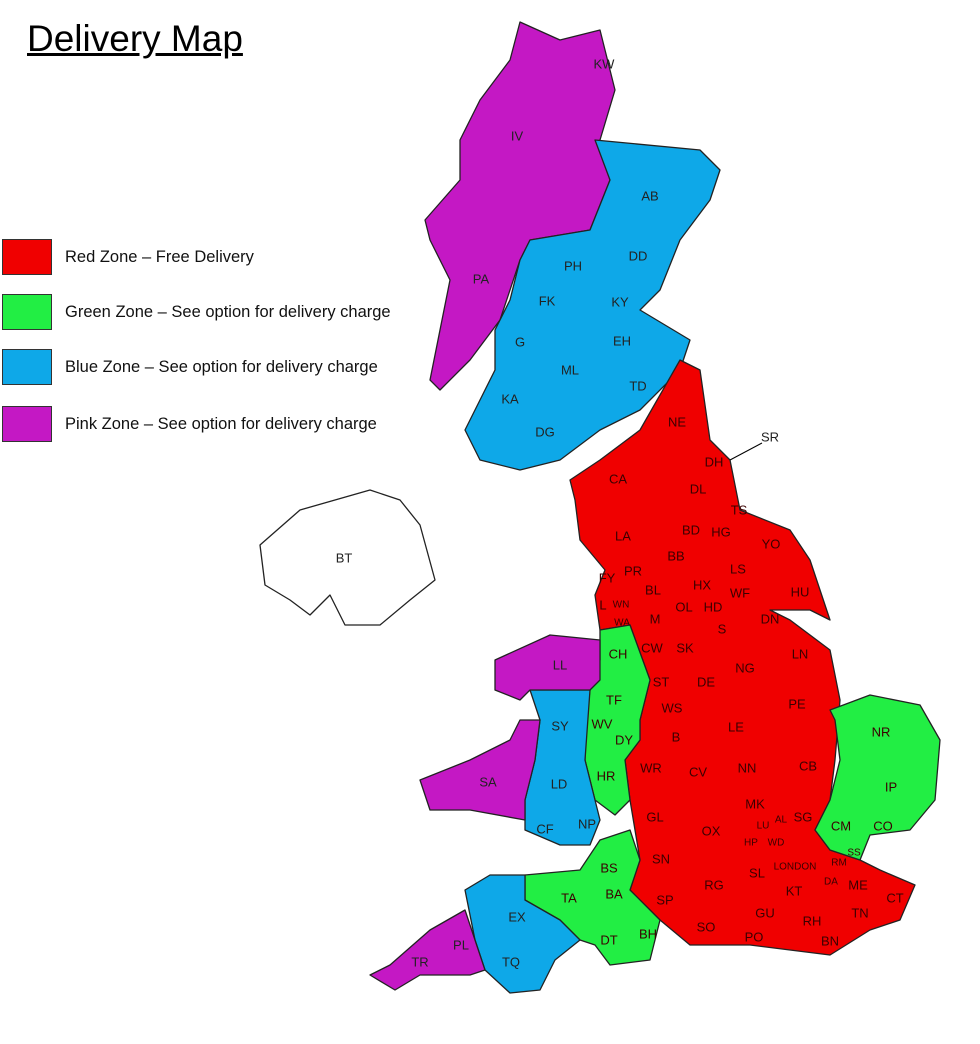 The height and width of the screenshot is (1044, 980). Describe the element at coordinates (559, 783) in the screenshot. I see `postcode-area-ld: LD` at that location.